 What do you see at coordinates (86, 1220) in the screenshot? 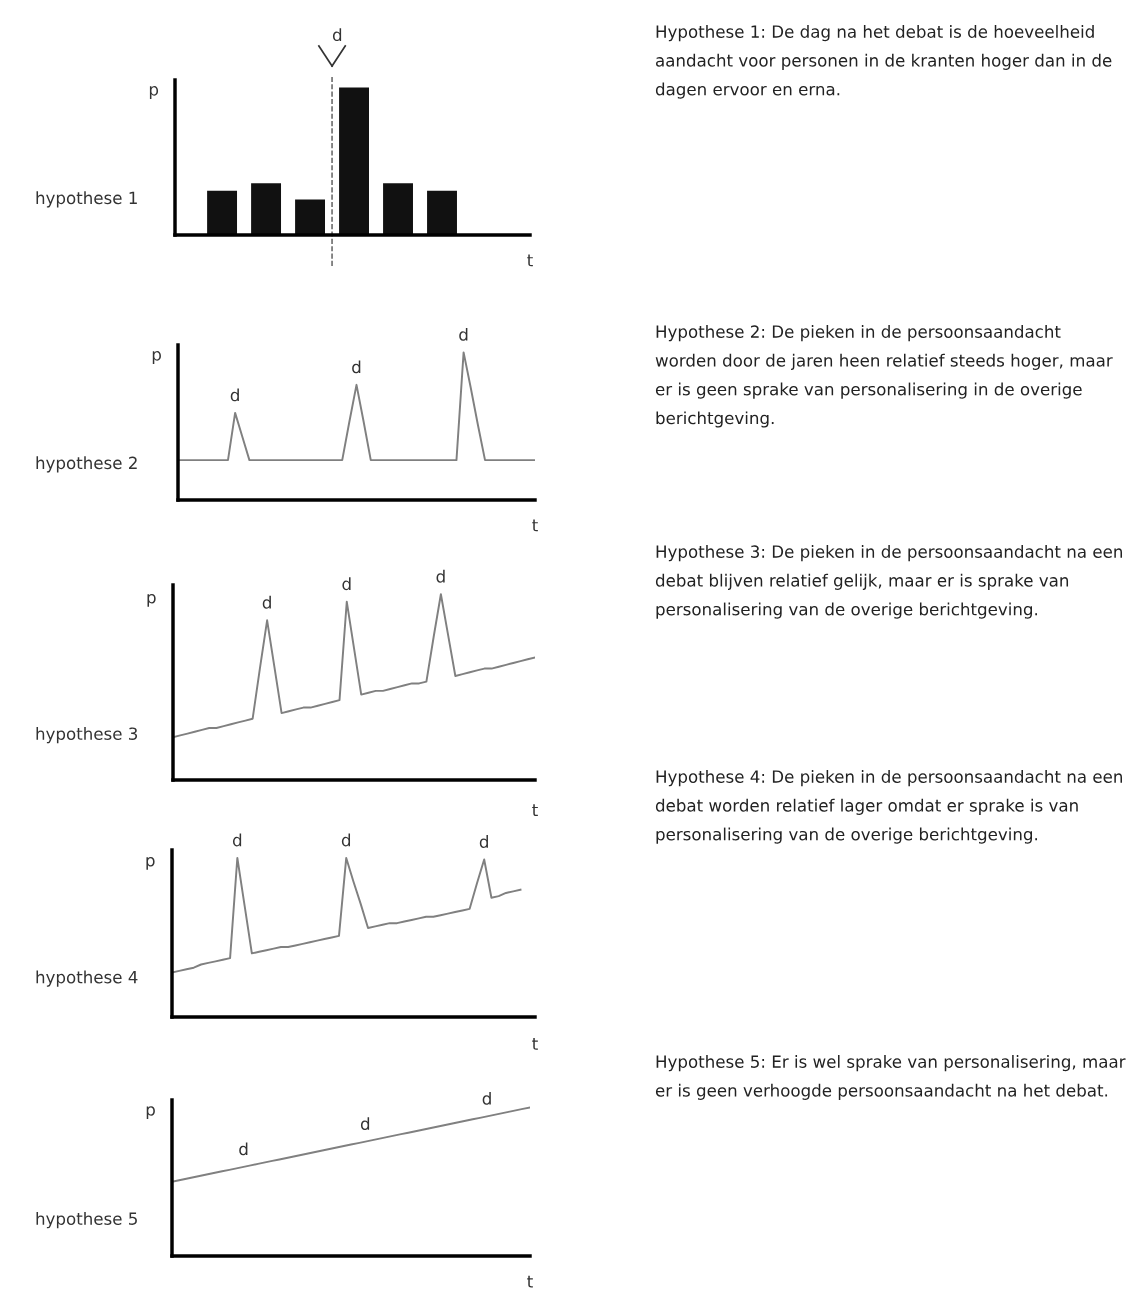
I see `text: hypothese 5` at bounding box center [86, 1220].